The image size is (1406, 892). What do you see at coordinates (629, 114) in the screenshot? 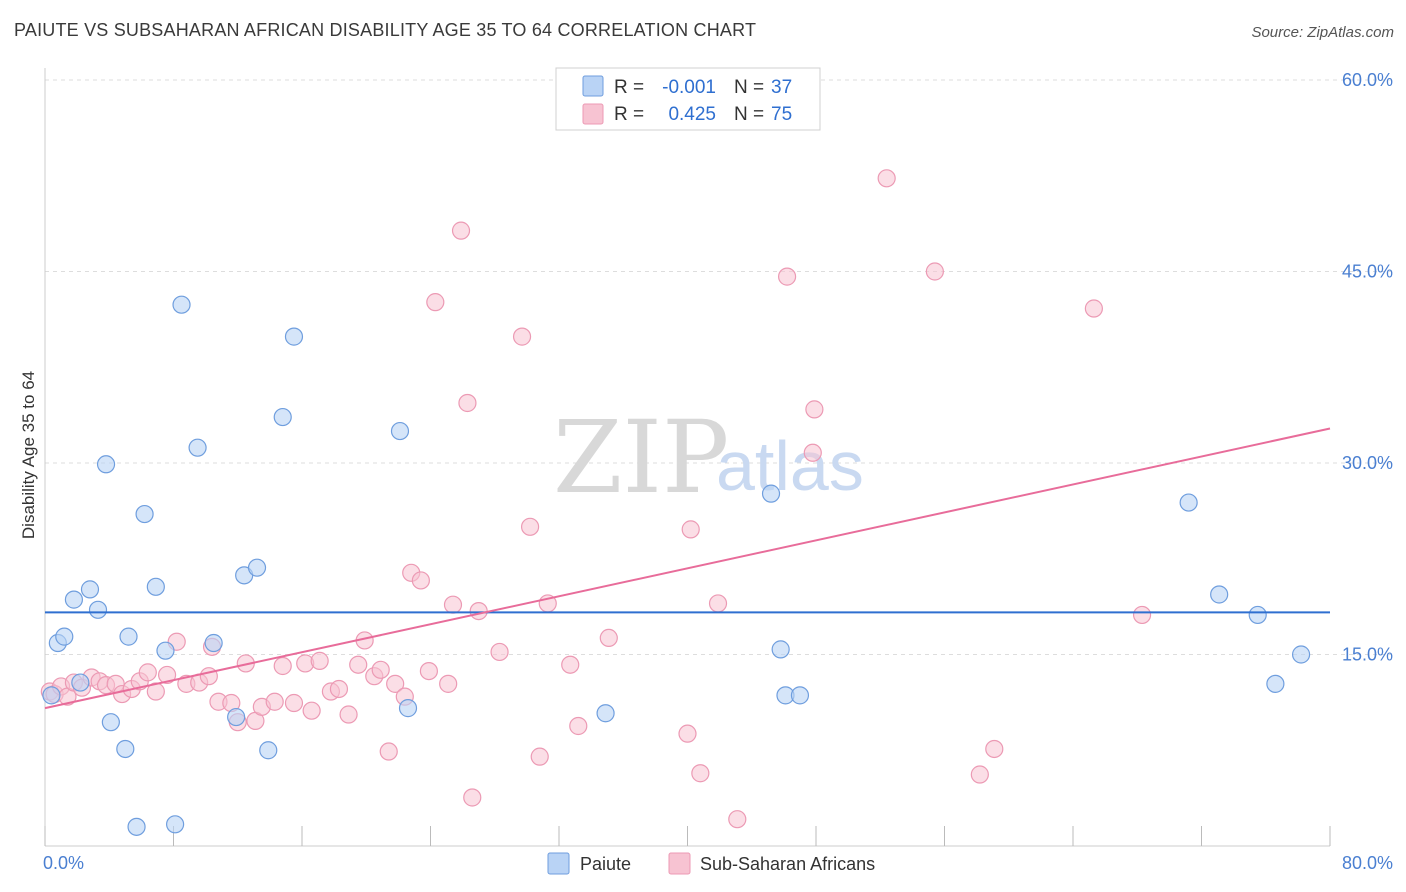
I see `legend-r-label-ssa: R =` at bounding box center [629, 114].